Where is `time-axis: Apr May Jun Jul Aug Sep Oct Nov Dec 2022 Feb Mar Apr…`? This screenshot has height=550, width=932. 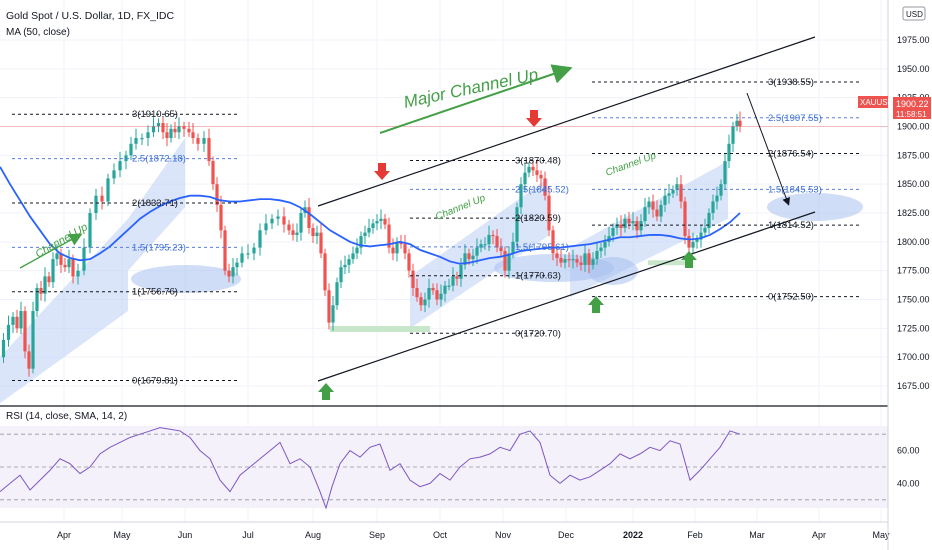 time-axis: Apr May Jun Jul Aug Sep Oct Nov Dec 2022 Feb Mar Apr… is located at coordinates (473, 535).